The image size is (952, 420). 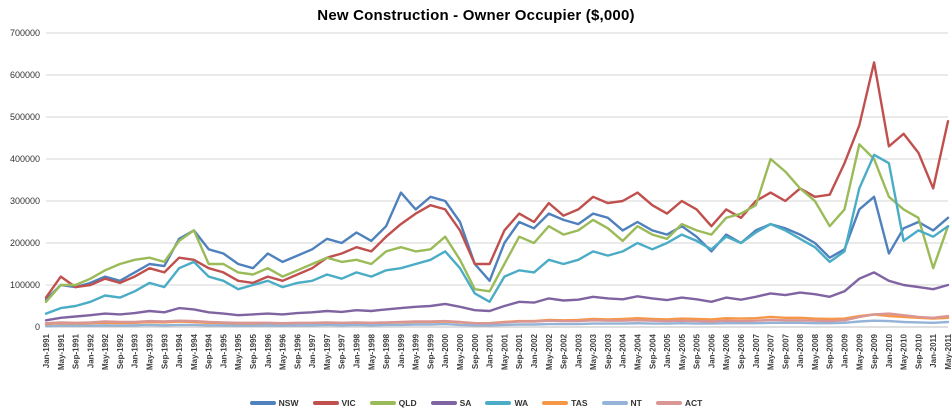 I want to click on x-axis-tick-label: Sep-1997, so click(x=342, y=351).